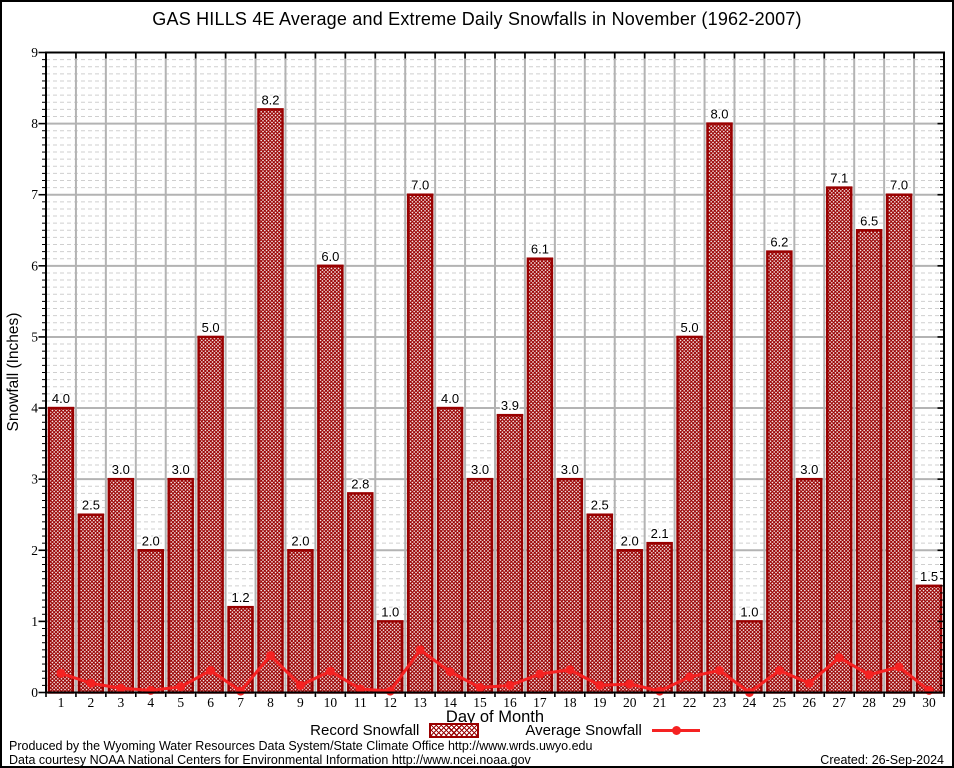 Image resolution: width=954 pixels, height=768 pixels. Describe the element at coordinates (540, 702) in the screenshot. I see `x-tick-label: 17` at that location.